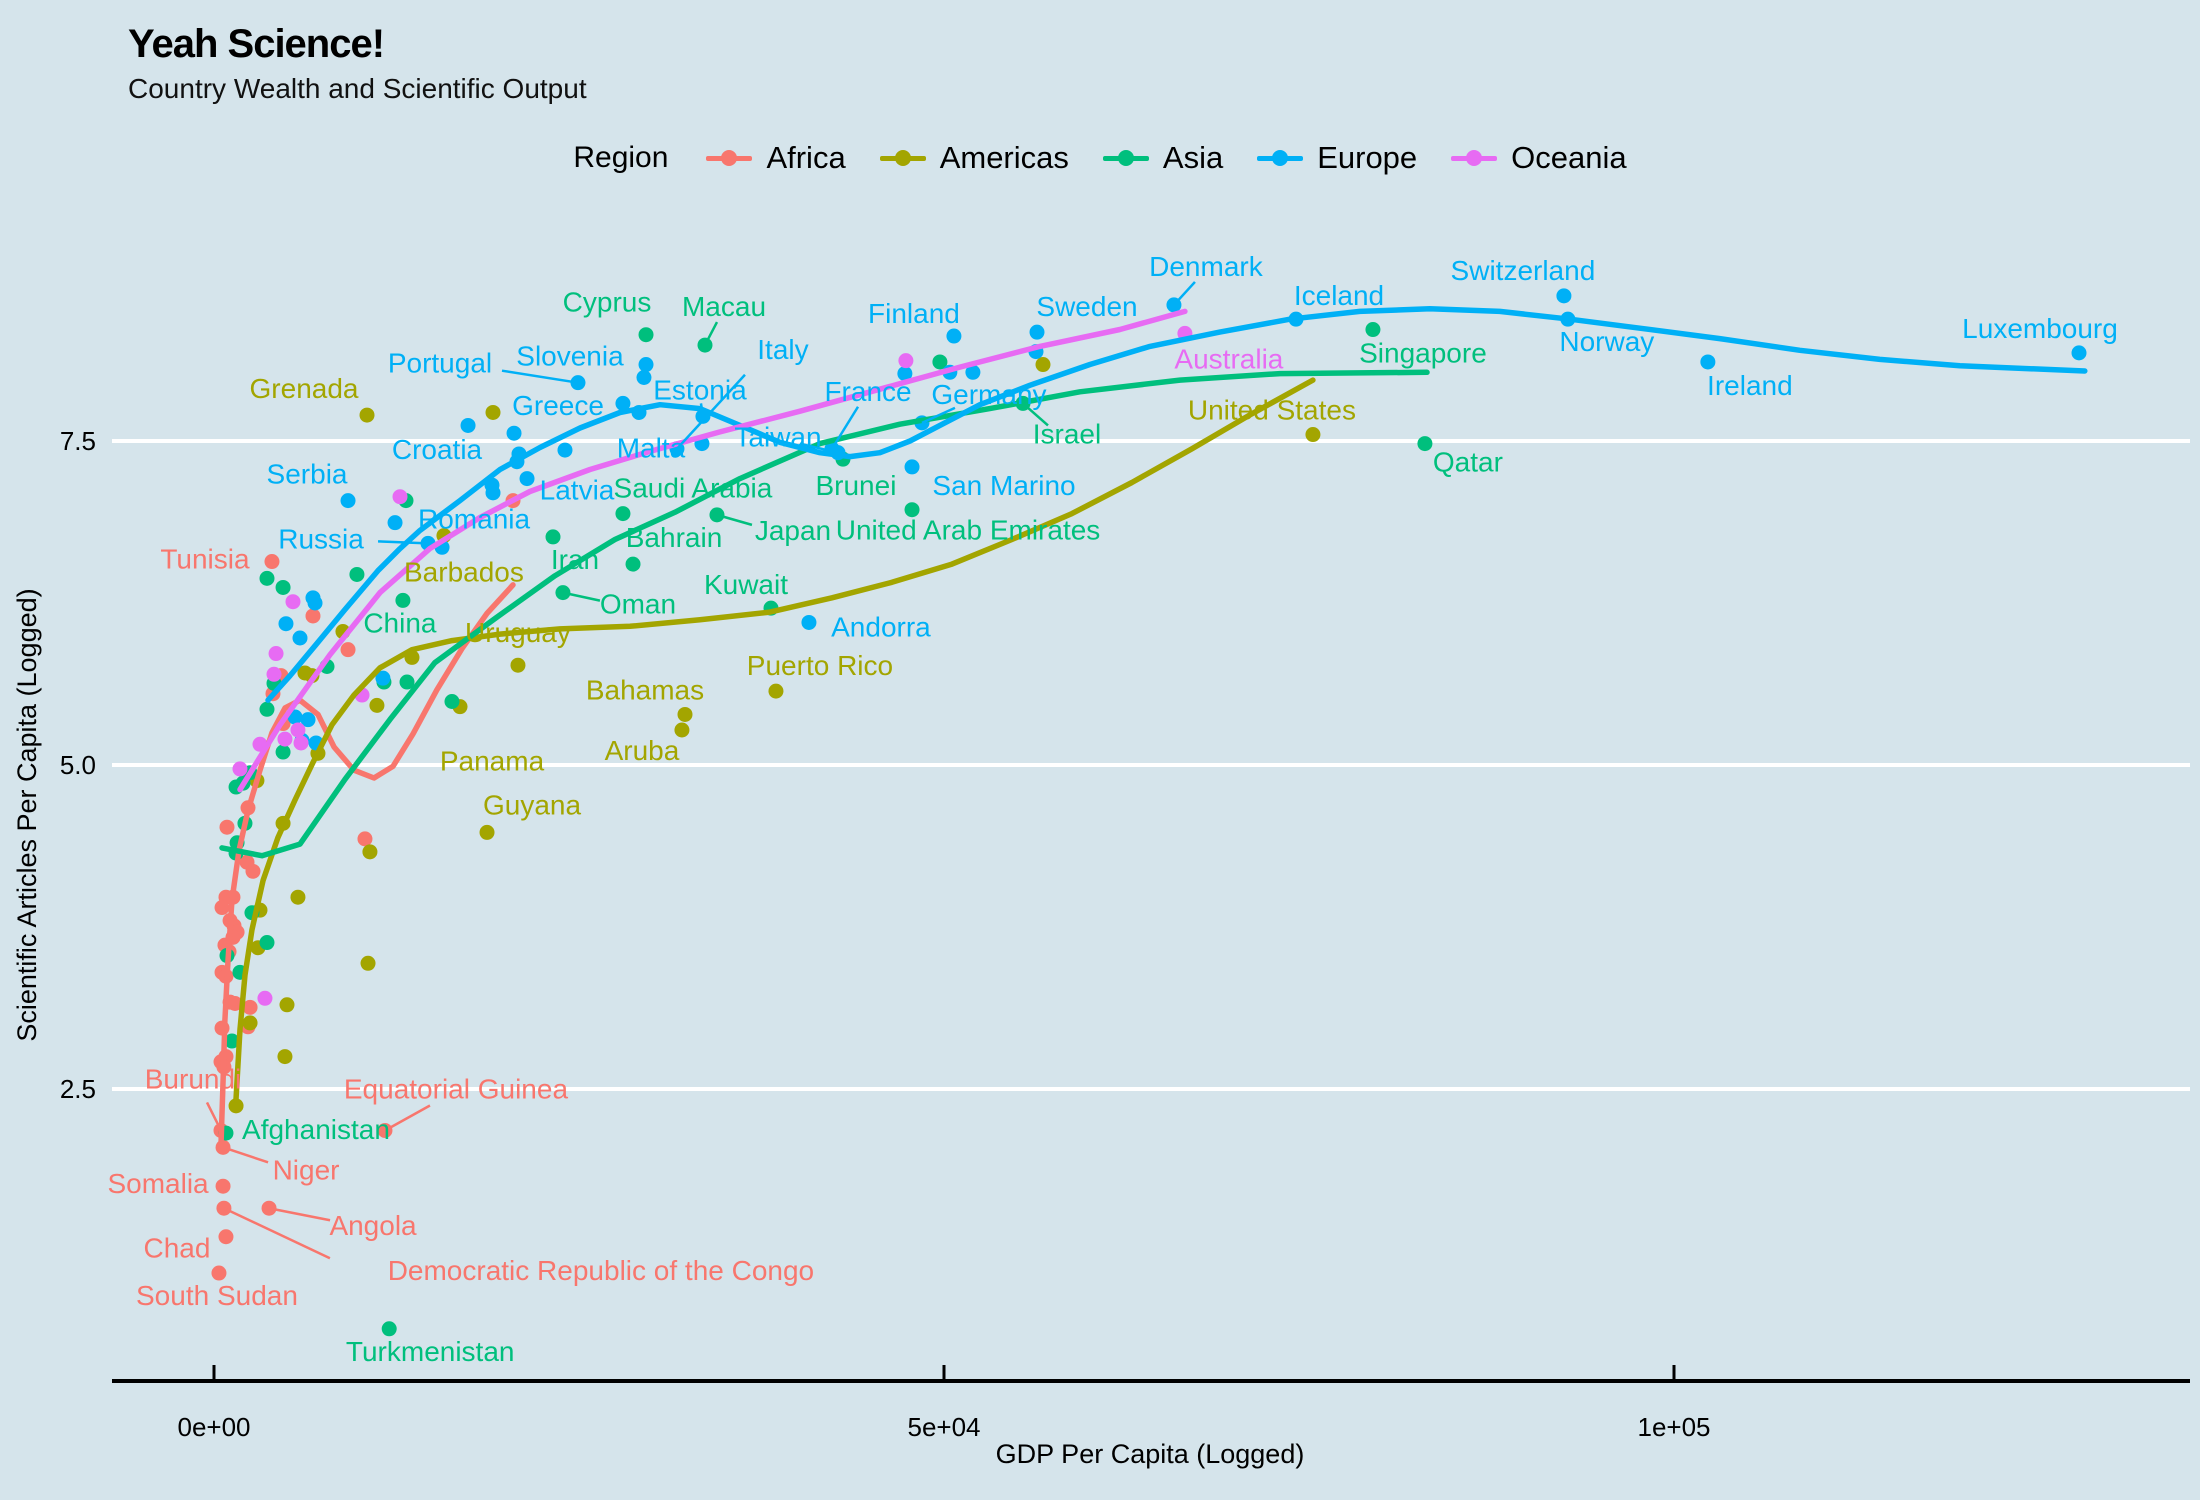 The height and width of the screenshot is (1500, 2200). Describe the element at coordinates (78, 441) in the screenshot. I see `y-tick-label-7.5: 7.5` at that location.